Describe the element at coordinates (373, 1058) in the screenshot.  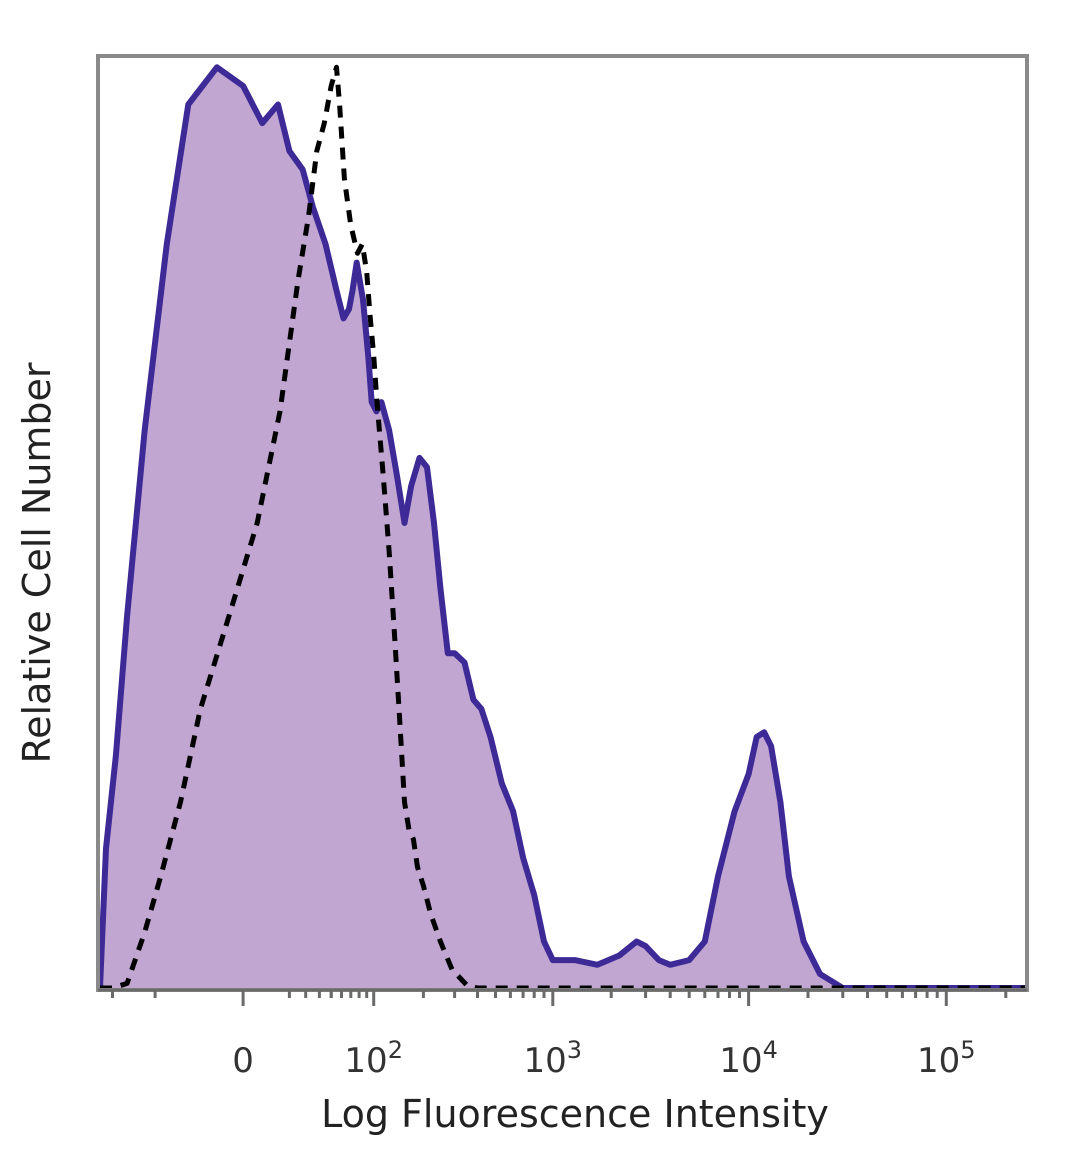
I see `x-tick-label: 10²` at that location.